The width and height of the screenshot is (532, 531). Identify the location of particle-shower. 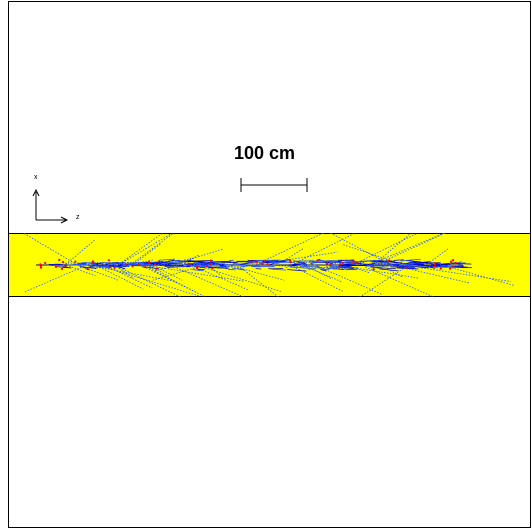
(268, 265).